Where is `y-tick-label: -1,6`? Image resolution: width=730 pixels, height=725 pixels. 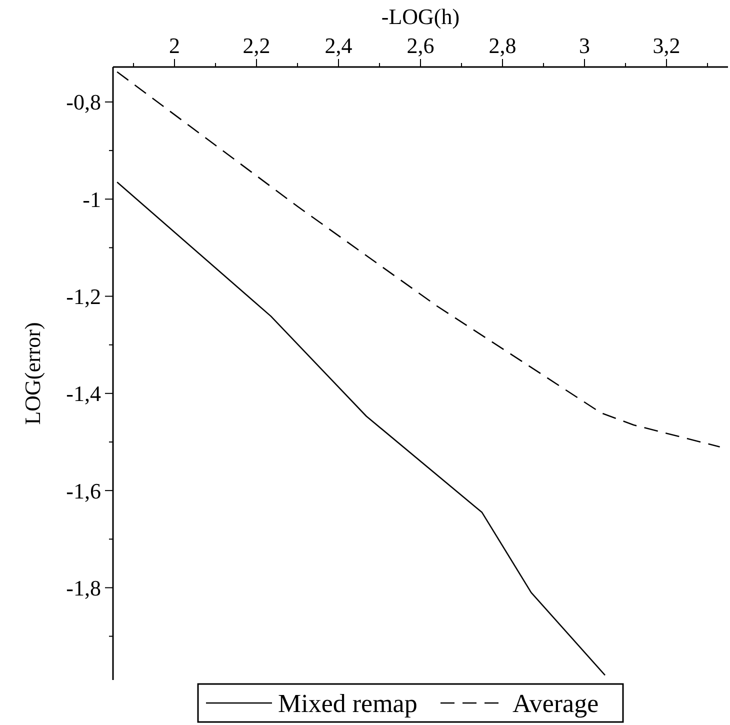
y-tick-label: -1,6 is located at coordinates (83, 491).